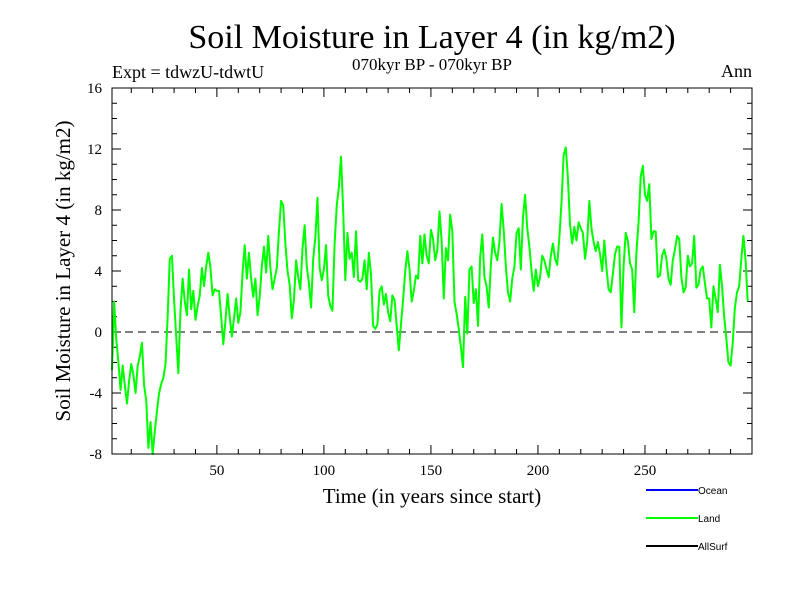  Describe the element at coordinates (709, 519) in the screenshot. I see `legend-label-land: Land` at that location.